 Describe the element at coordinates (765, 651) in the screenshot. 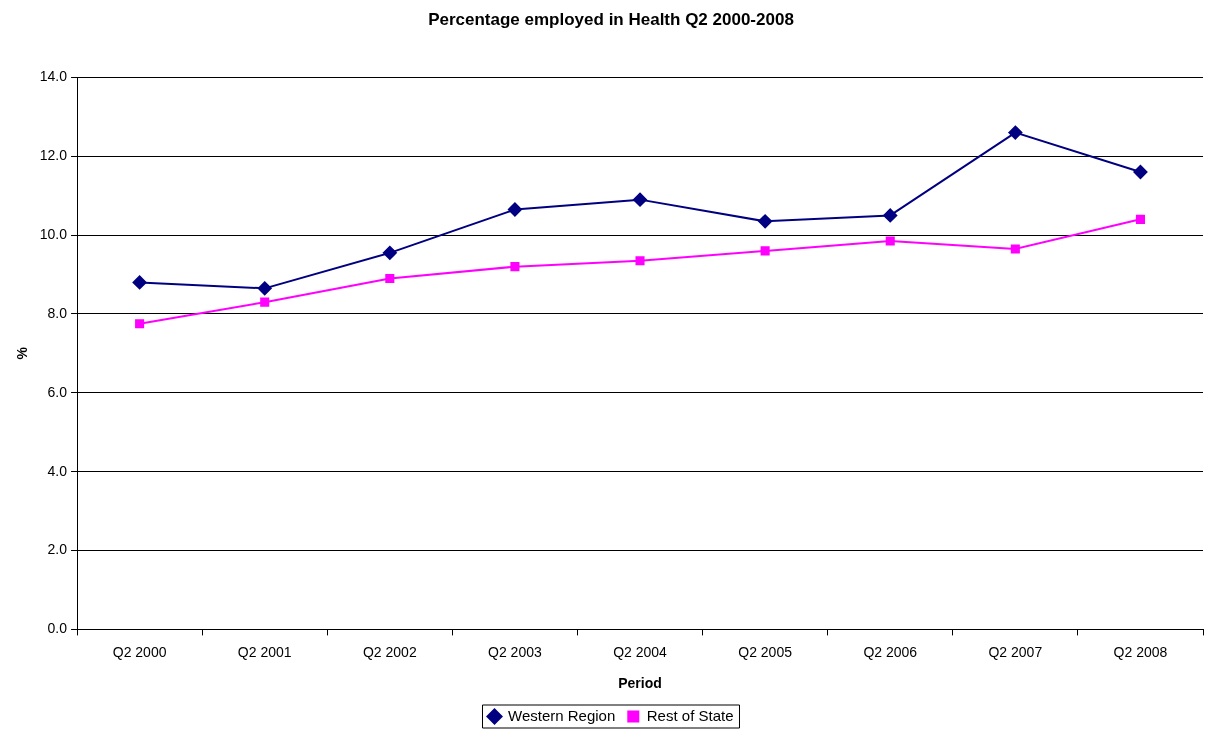

I see `x-tick-label: Q2 2005` at that location.